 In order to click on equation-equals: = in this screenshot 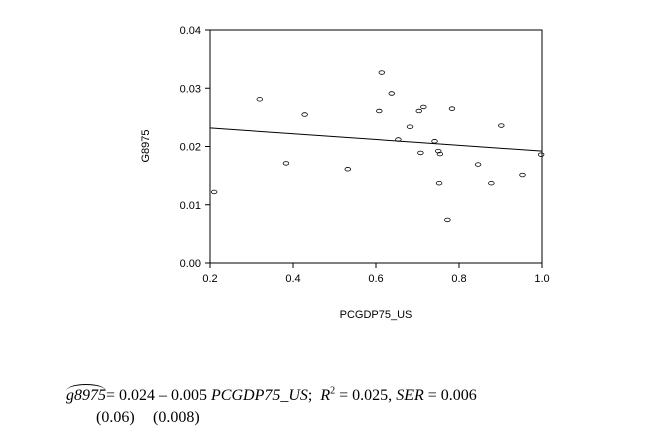, I will do `click(111, 395)`.